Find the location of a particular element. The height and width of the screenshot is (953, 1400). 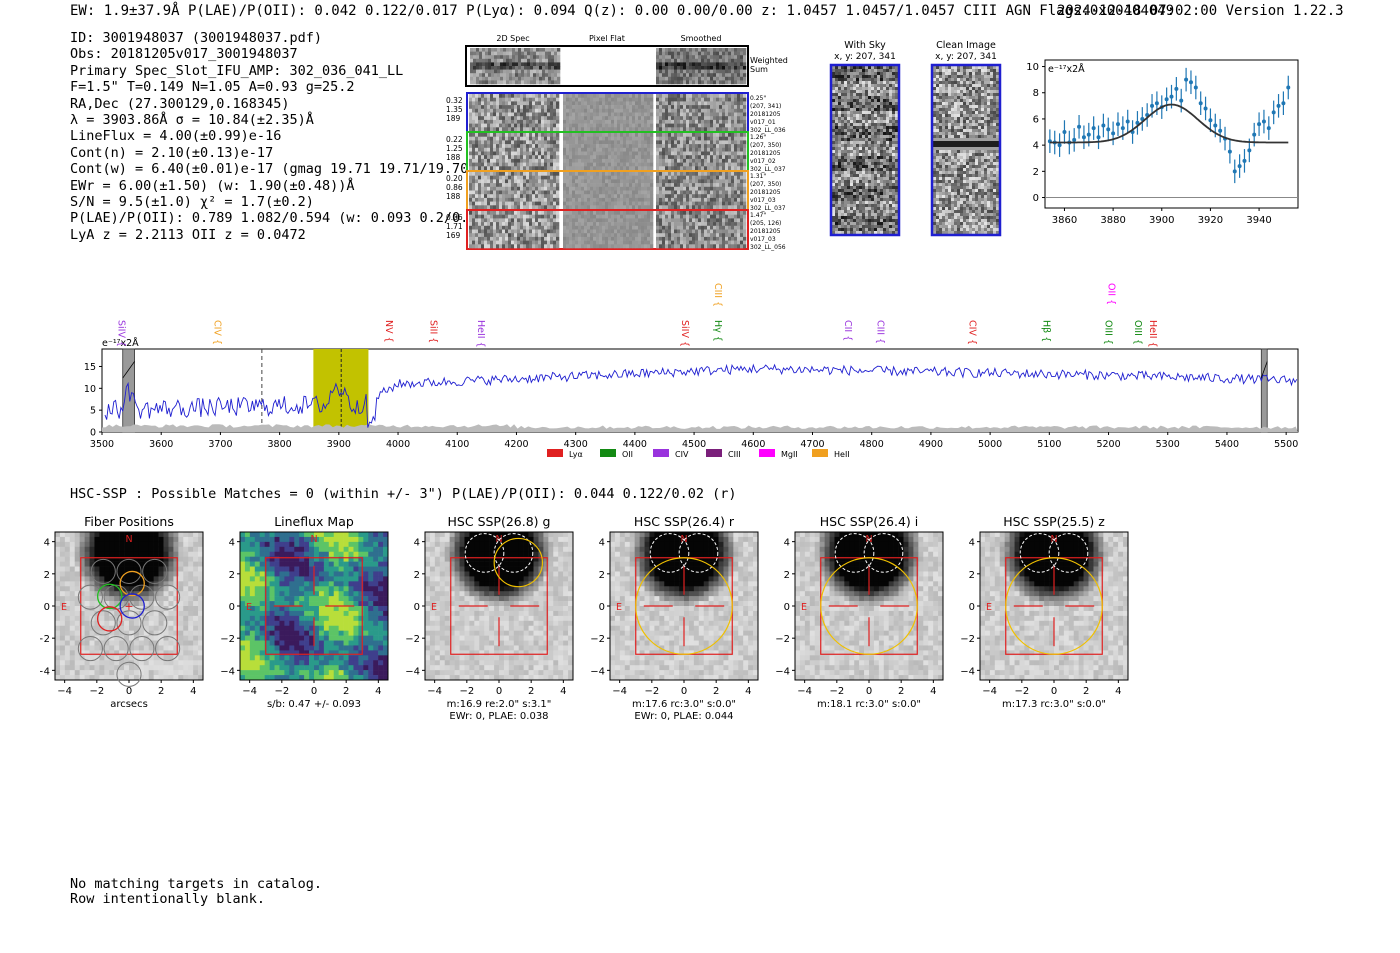

cutout-row-stat: 188 is located at coordinates (453, 157).